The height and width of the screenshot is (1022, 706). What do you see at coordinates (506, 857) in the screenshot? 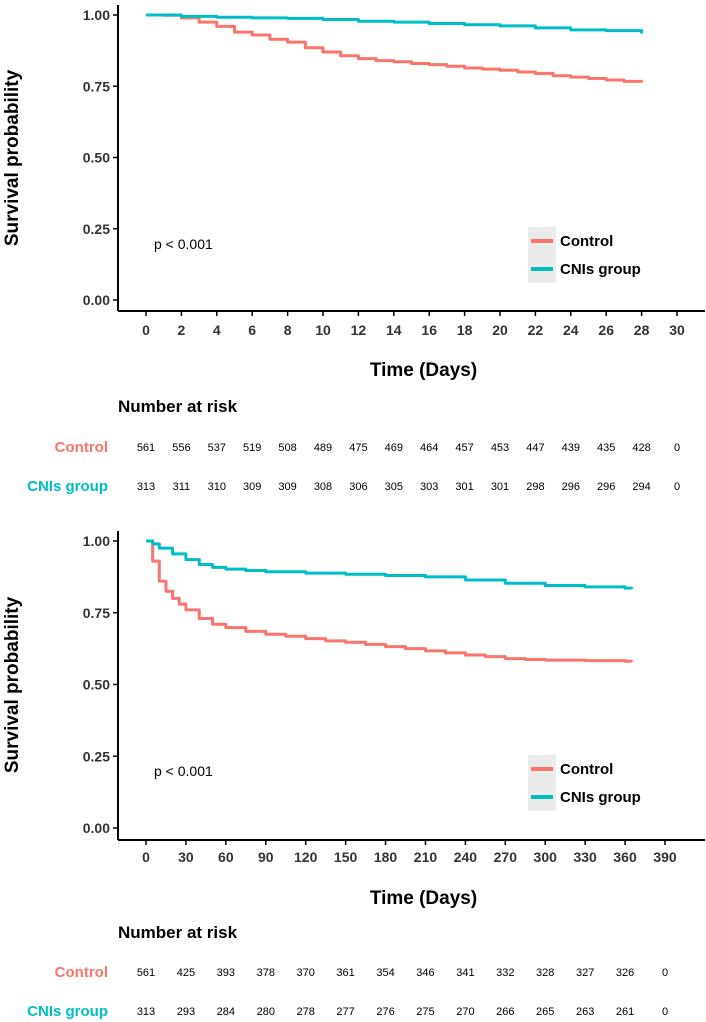
I see `x-tick-label: 270` at bounding box center [506, 857].